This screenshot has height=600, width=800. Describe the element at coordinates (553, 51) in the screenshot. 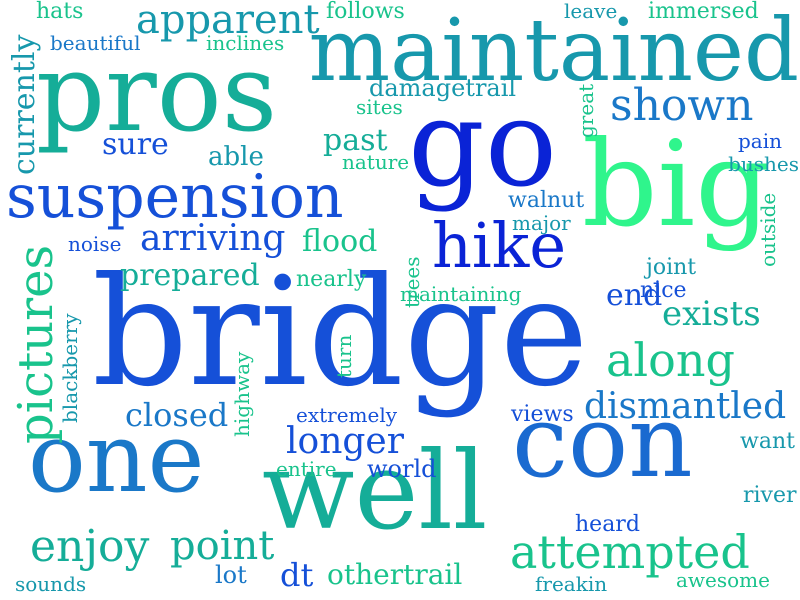

I see `word-maintained: maintained` at that location.